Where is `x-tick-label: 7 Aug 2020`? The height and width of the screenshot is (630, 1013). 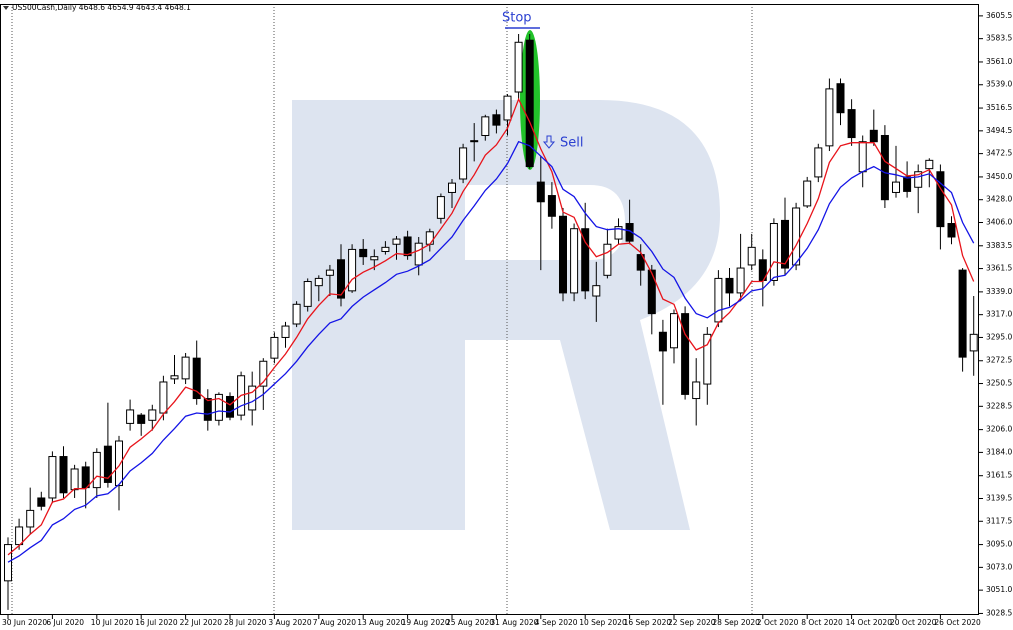
x-tick-label: 7 Aug 2020 is located at coordinates (334, 622).